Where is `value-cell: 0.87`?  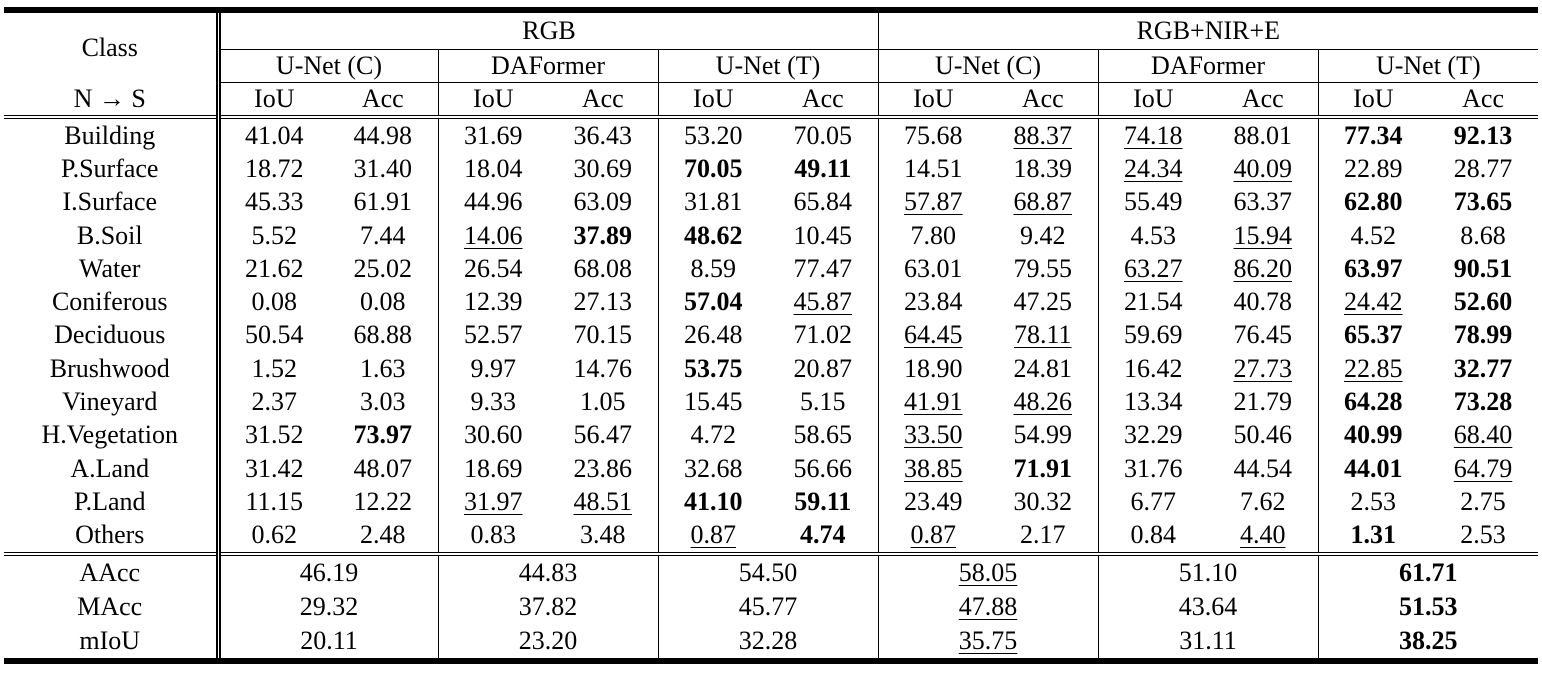 value-cell: 0.87 is located at coordinates (933, 537).